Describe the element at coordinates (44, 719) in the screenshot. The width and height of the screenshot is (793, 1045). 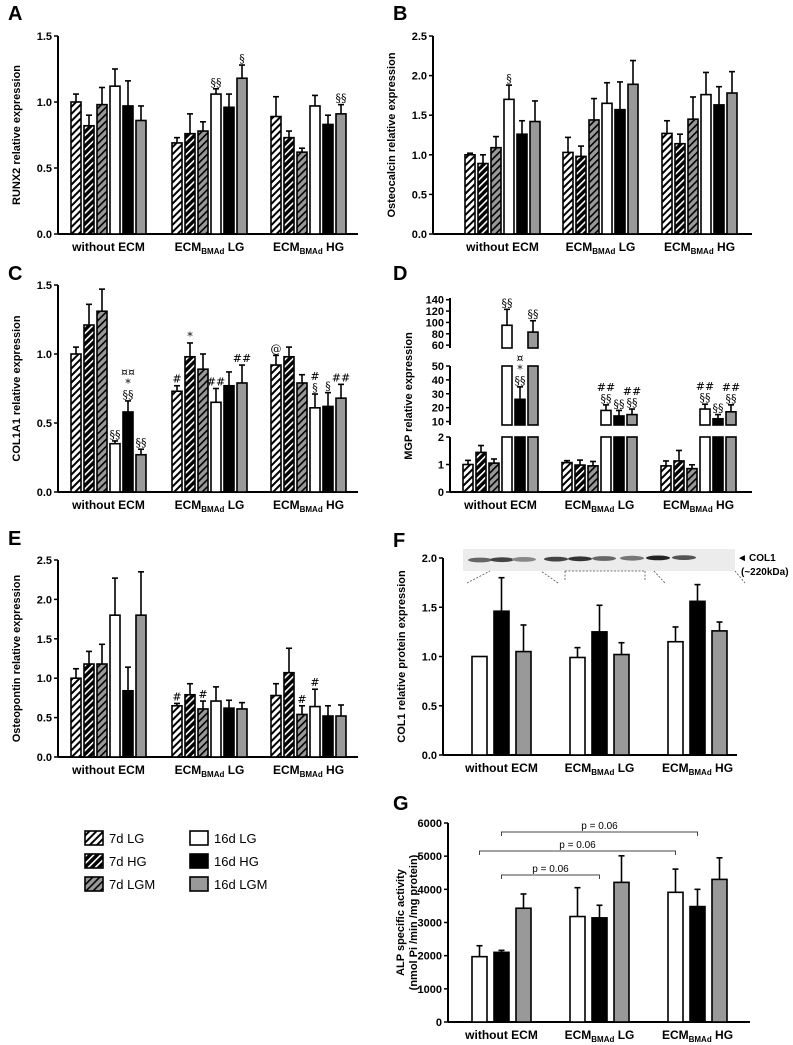
I see `y-tick-label: 0.5` at that location.